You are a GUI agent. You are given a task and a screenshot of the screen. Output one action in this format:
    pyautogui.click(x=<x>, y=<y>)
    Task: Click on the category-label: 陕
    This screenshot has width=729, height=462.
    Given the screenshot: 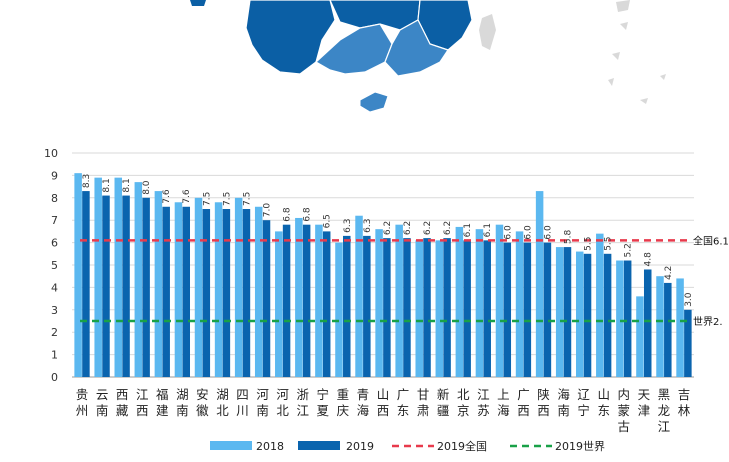 What is the action you would take?
    pyautogui.click(x=543, y=394)
    